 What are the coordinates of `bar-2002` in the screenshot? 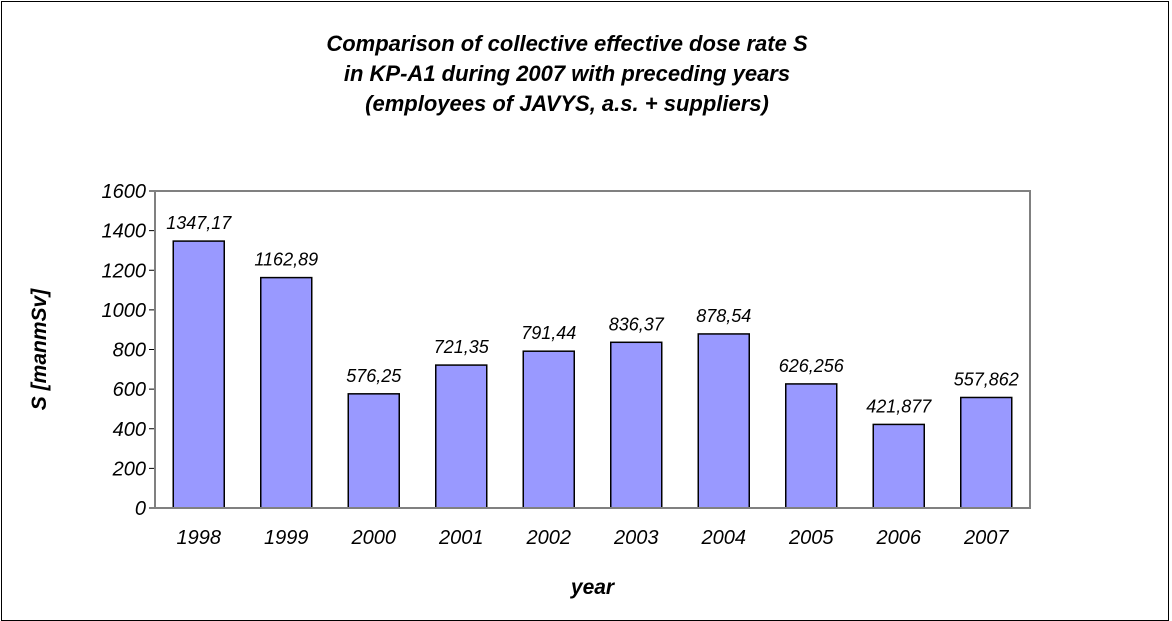 It's located at (548, 429).